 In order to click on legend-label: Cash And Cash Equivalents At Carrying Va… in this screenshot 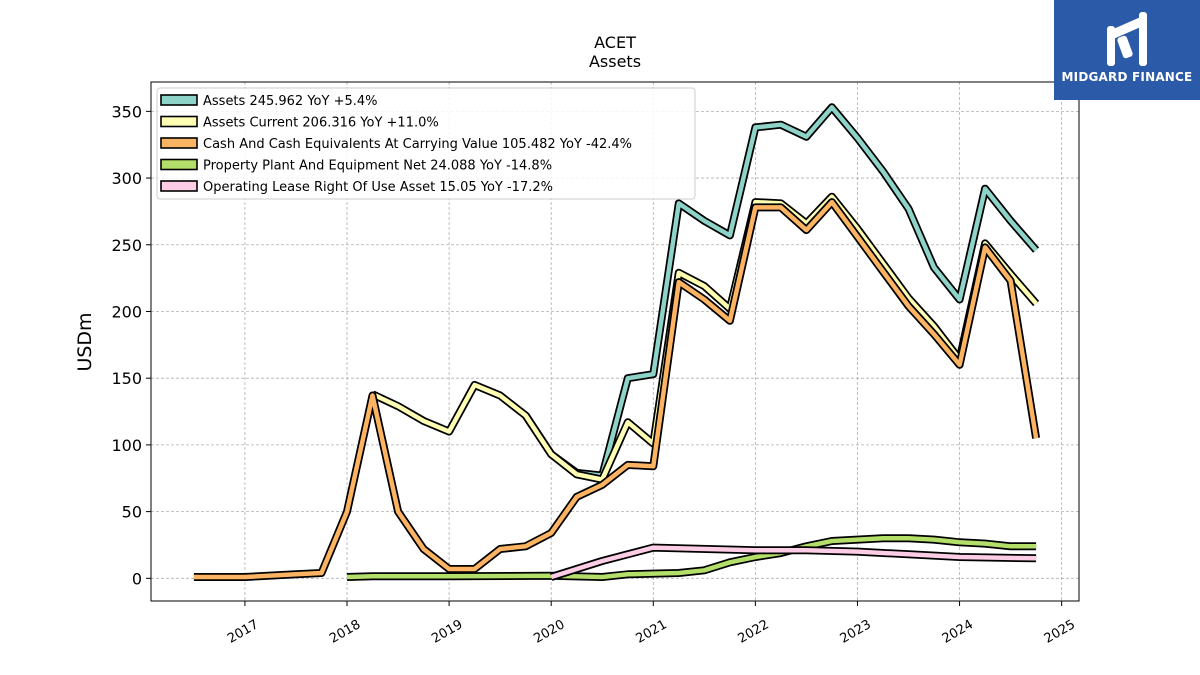, I will do `click(417, 144)`.